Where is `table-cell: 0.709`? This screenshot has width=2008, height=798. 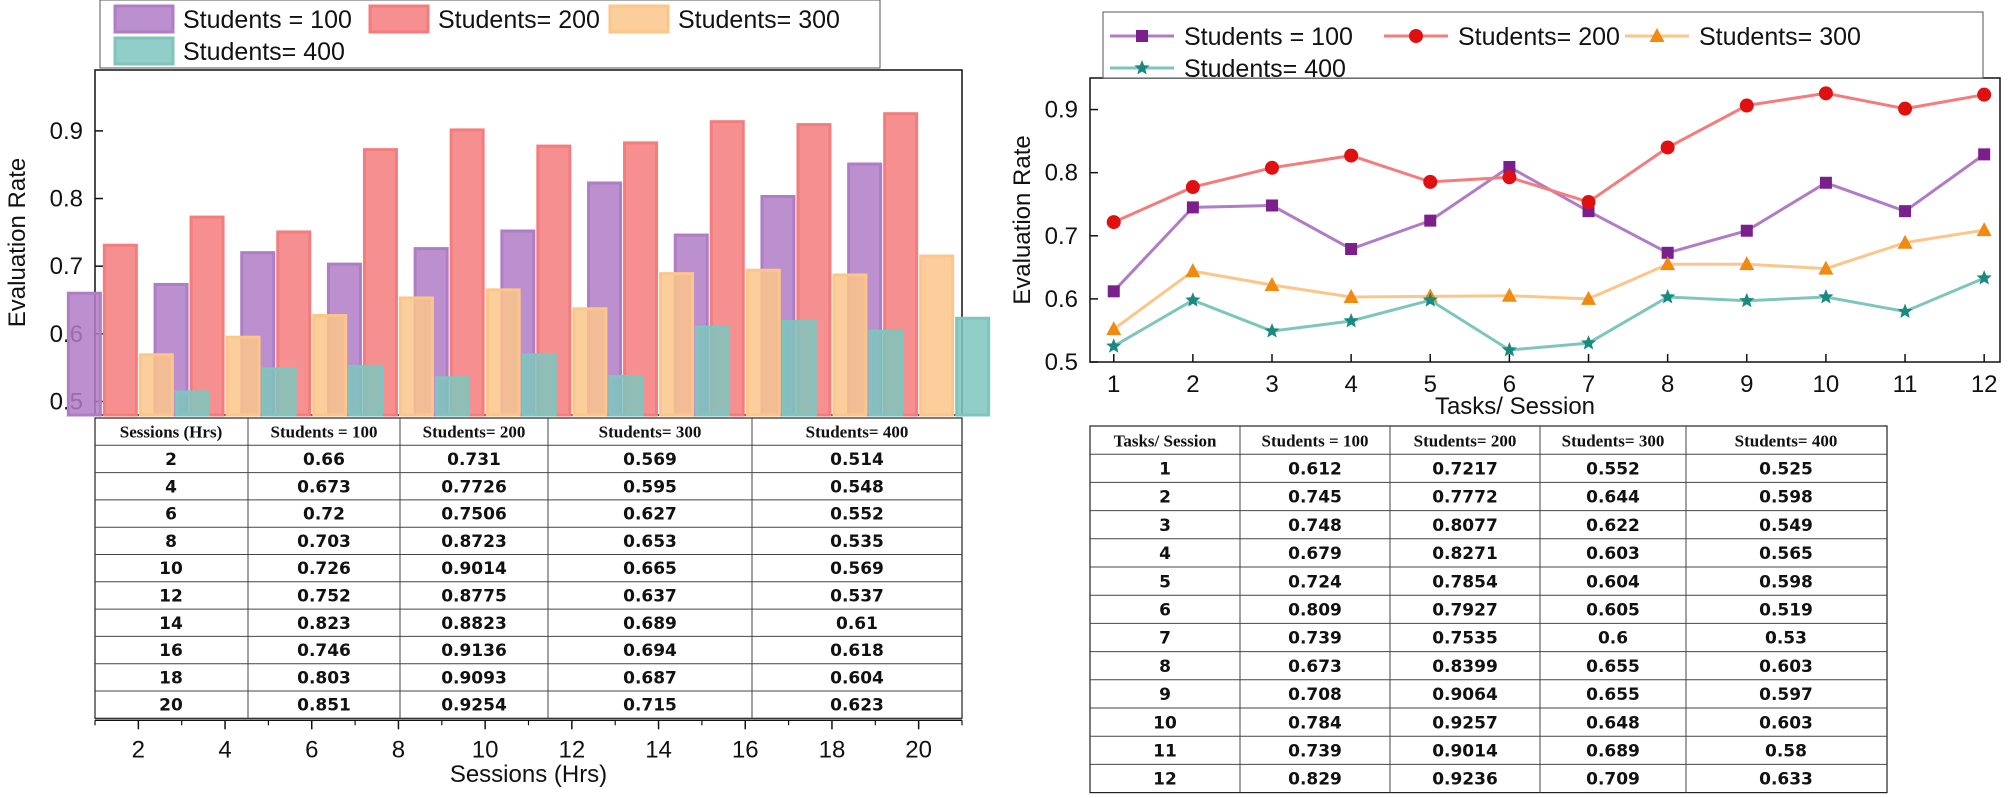 table-cell: 0.709 is located at coordinates (1613, 780).